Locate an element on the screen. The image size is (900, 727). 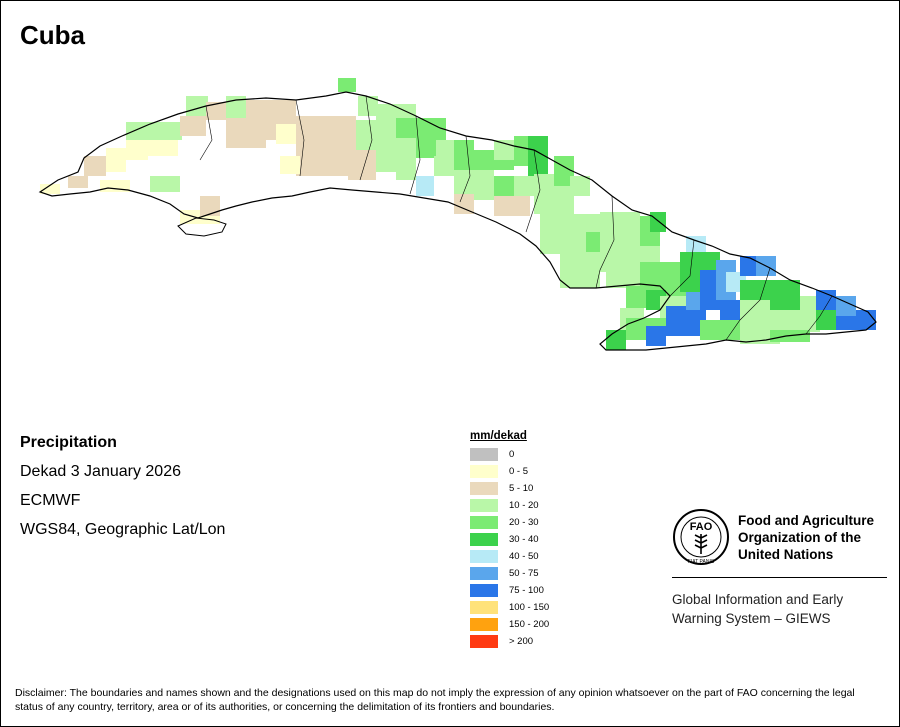
fao-logo-icon: FAO FIAT PANIS is located at coordinates (701, 537).